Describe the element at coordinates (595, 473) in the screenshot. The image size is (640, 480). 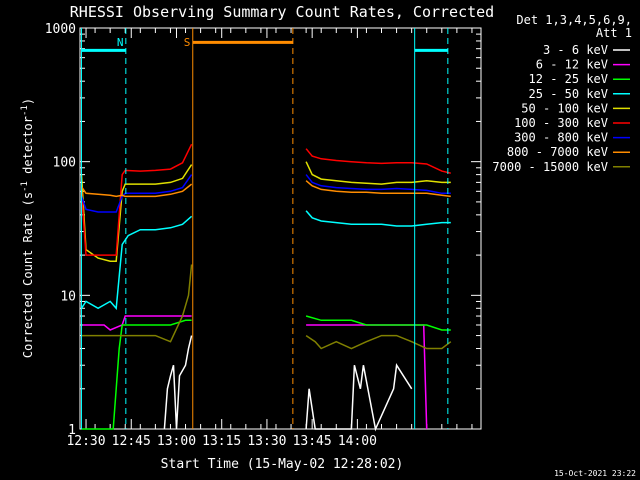
I see `footer-timestamp: 15-Oct-2021 23:22` at that location.